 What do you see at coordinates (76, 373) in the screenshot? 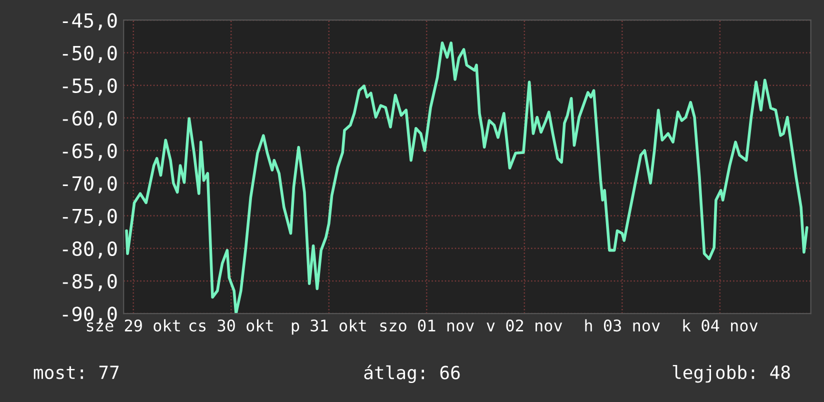
I see `text: most: 77` at bounding box center [76, 373].